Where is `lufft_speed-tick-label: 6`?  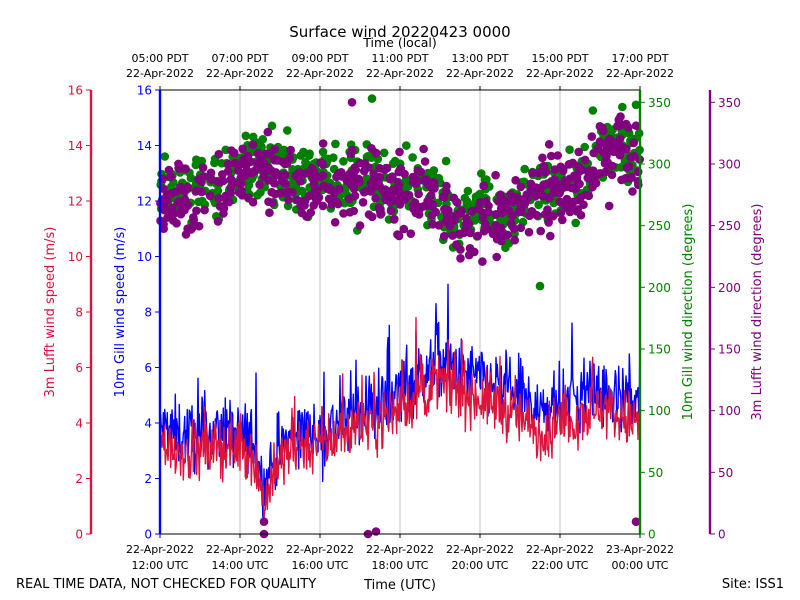
lufft_speed-tick-label: 6 is located at coordinates (79, 368).